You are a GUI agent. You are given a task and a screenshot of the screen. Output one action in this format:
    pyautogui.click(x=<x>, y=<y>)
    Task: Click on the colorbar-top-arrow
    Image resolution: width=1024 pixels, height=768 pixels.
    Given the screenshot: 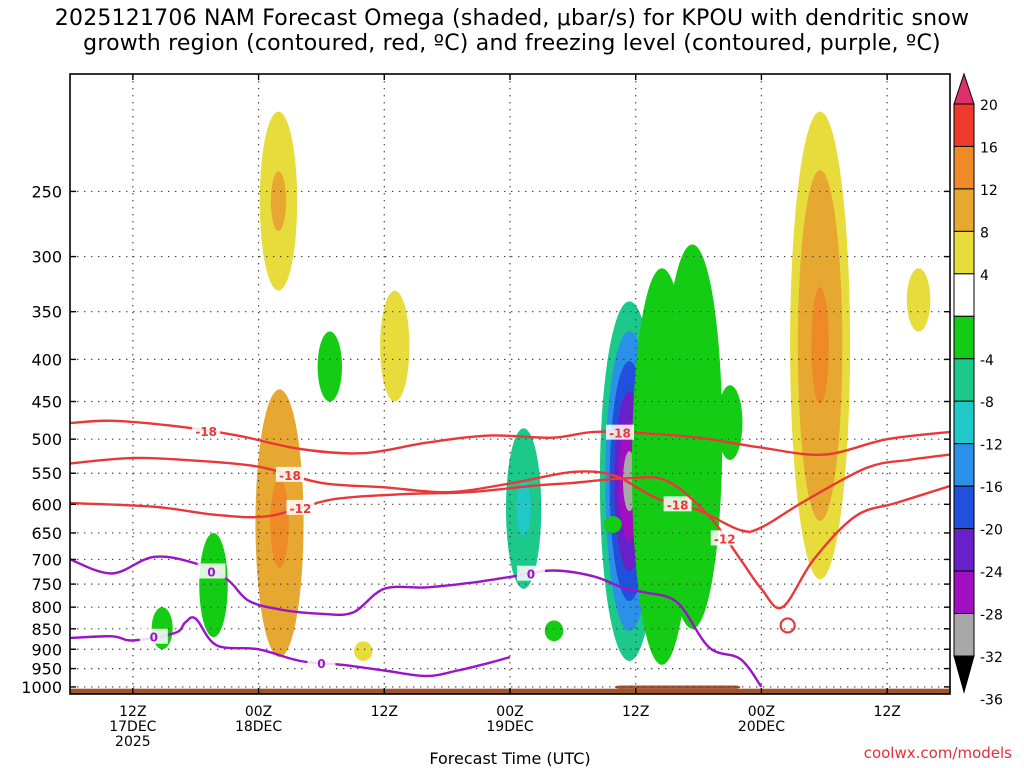 What is the action you would take?
    pyautogui.click(x=964, y=88)
    